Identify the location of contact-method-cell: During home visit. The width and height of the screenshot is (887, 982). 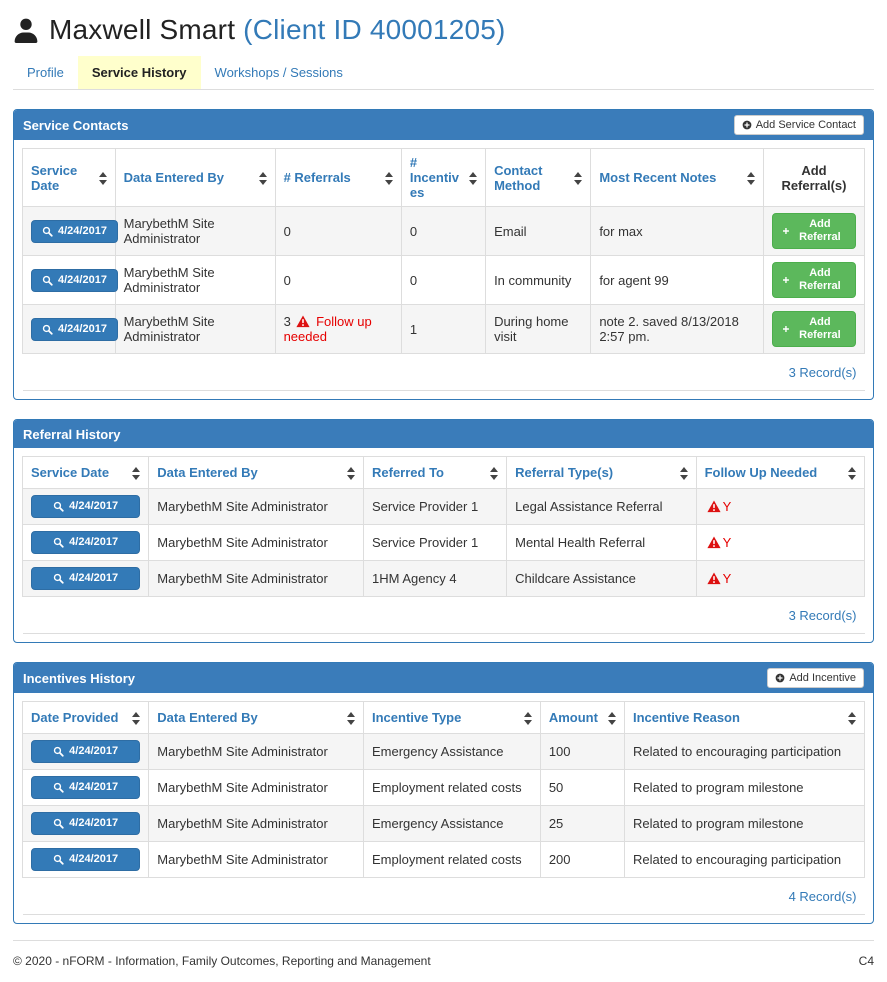
(538, 329).